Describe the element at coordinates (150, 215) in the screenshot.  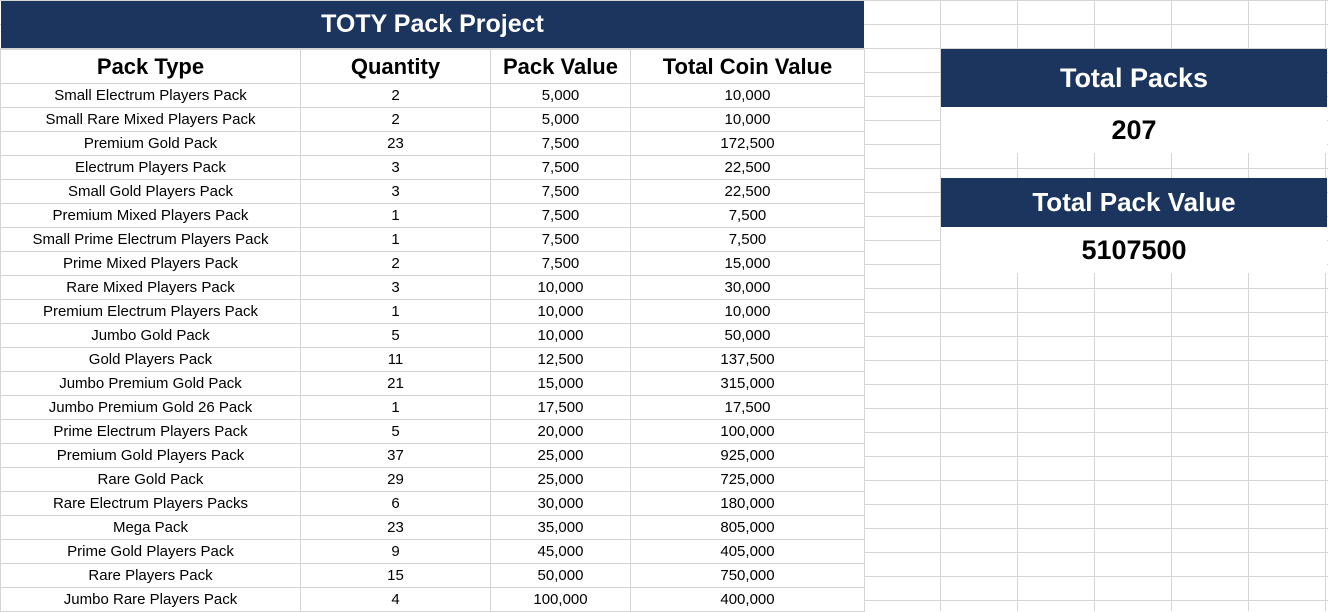
I see `pack-type-cell: Premium Mixed Players Pack` at that location.